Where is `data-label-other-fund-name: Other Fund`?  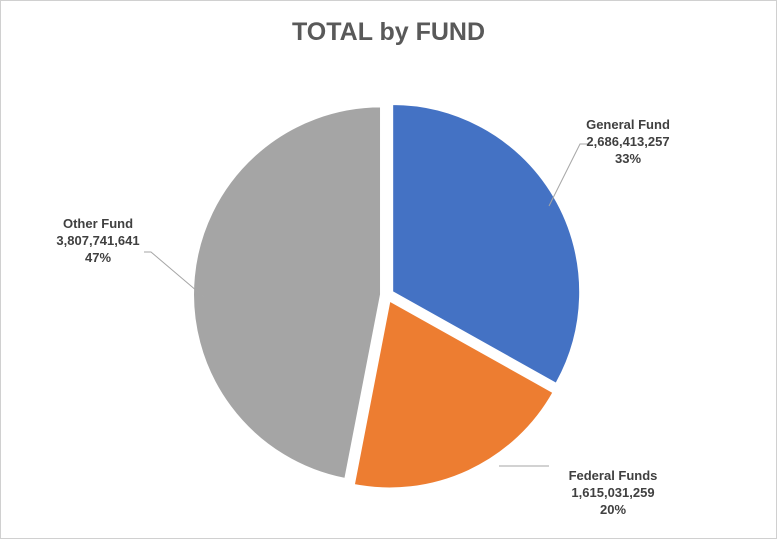
data-label-other-fund-name: Other Fund is located at coordinates (98, 223).